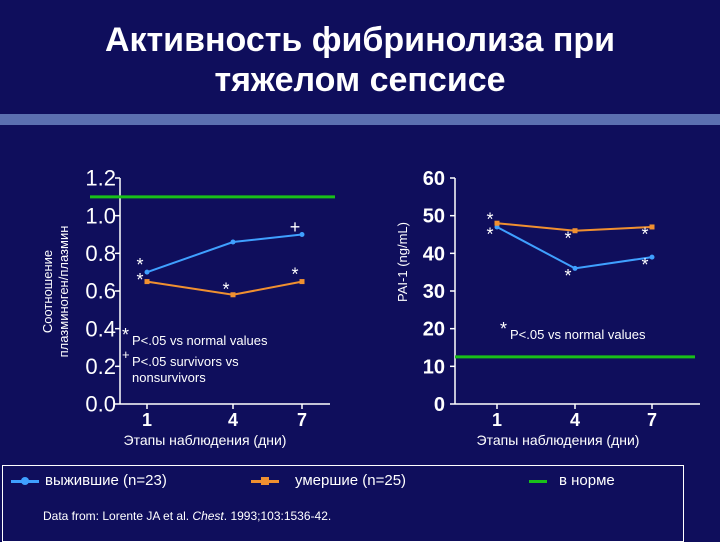 Image resolution: width=720 pixels, height=542 pixels. I want to click on chart1-note-1: P<.05 vs normal values, so click(200, 340).